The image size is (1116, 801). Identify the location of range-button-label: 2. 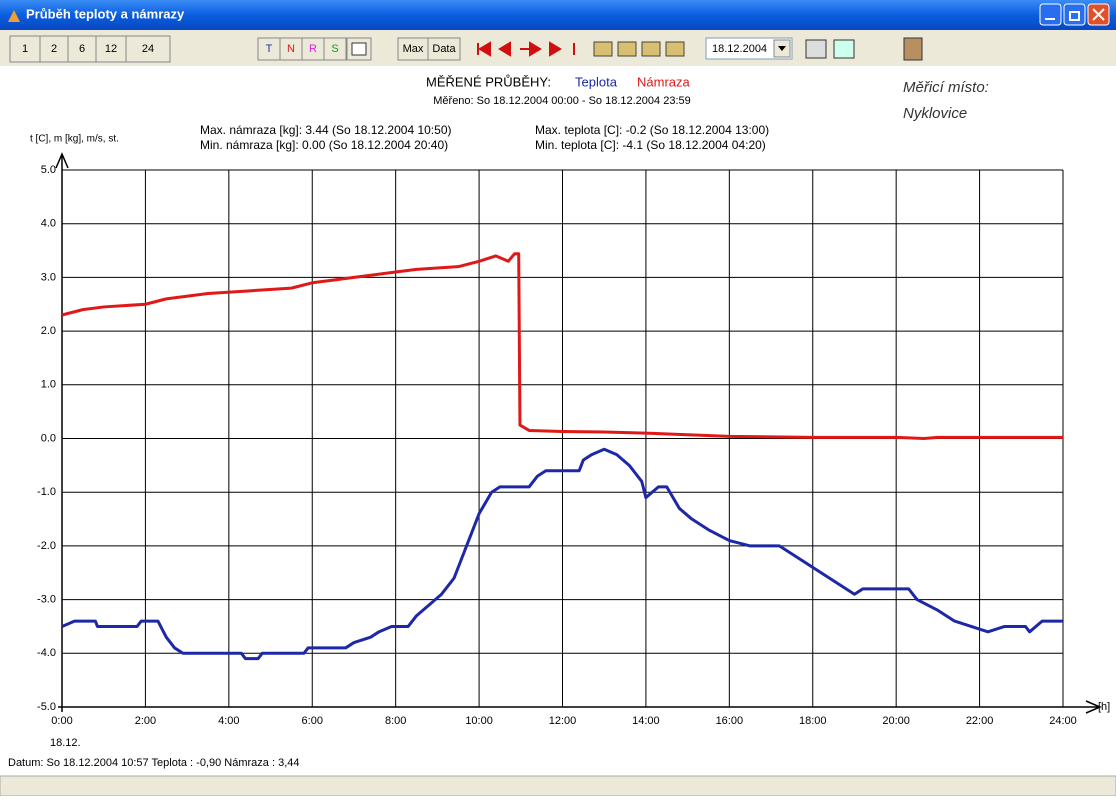
(54, 49).